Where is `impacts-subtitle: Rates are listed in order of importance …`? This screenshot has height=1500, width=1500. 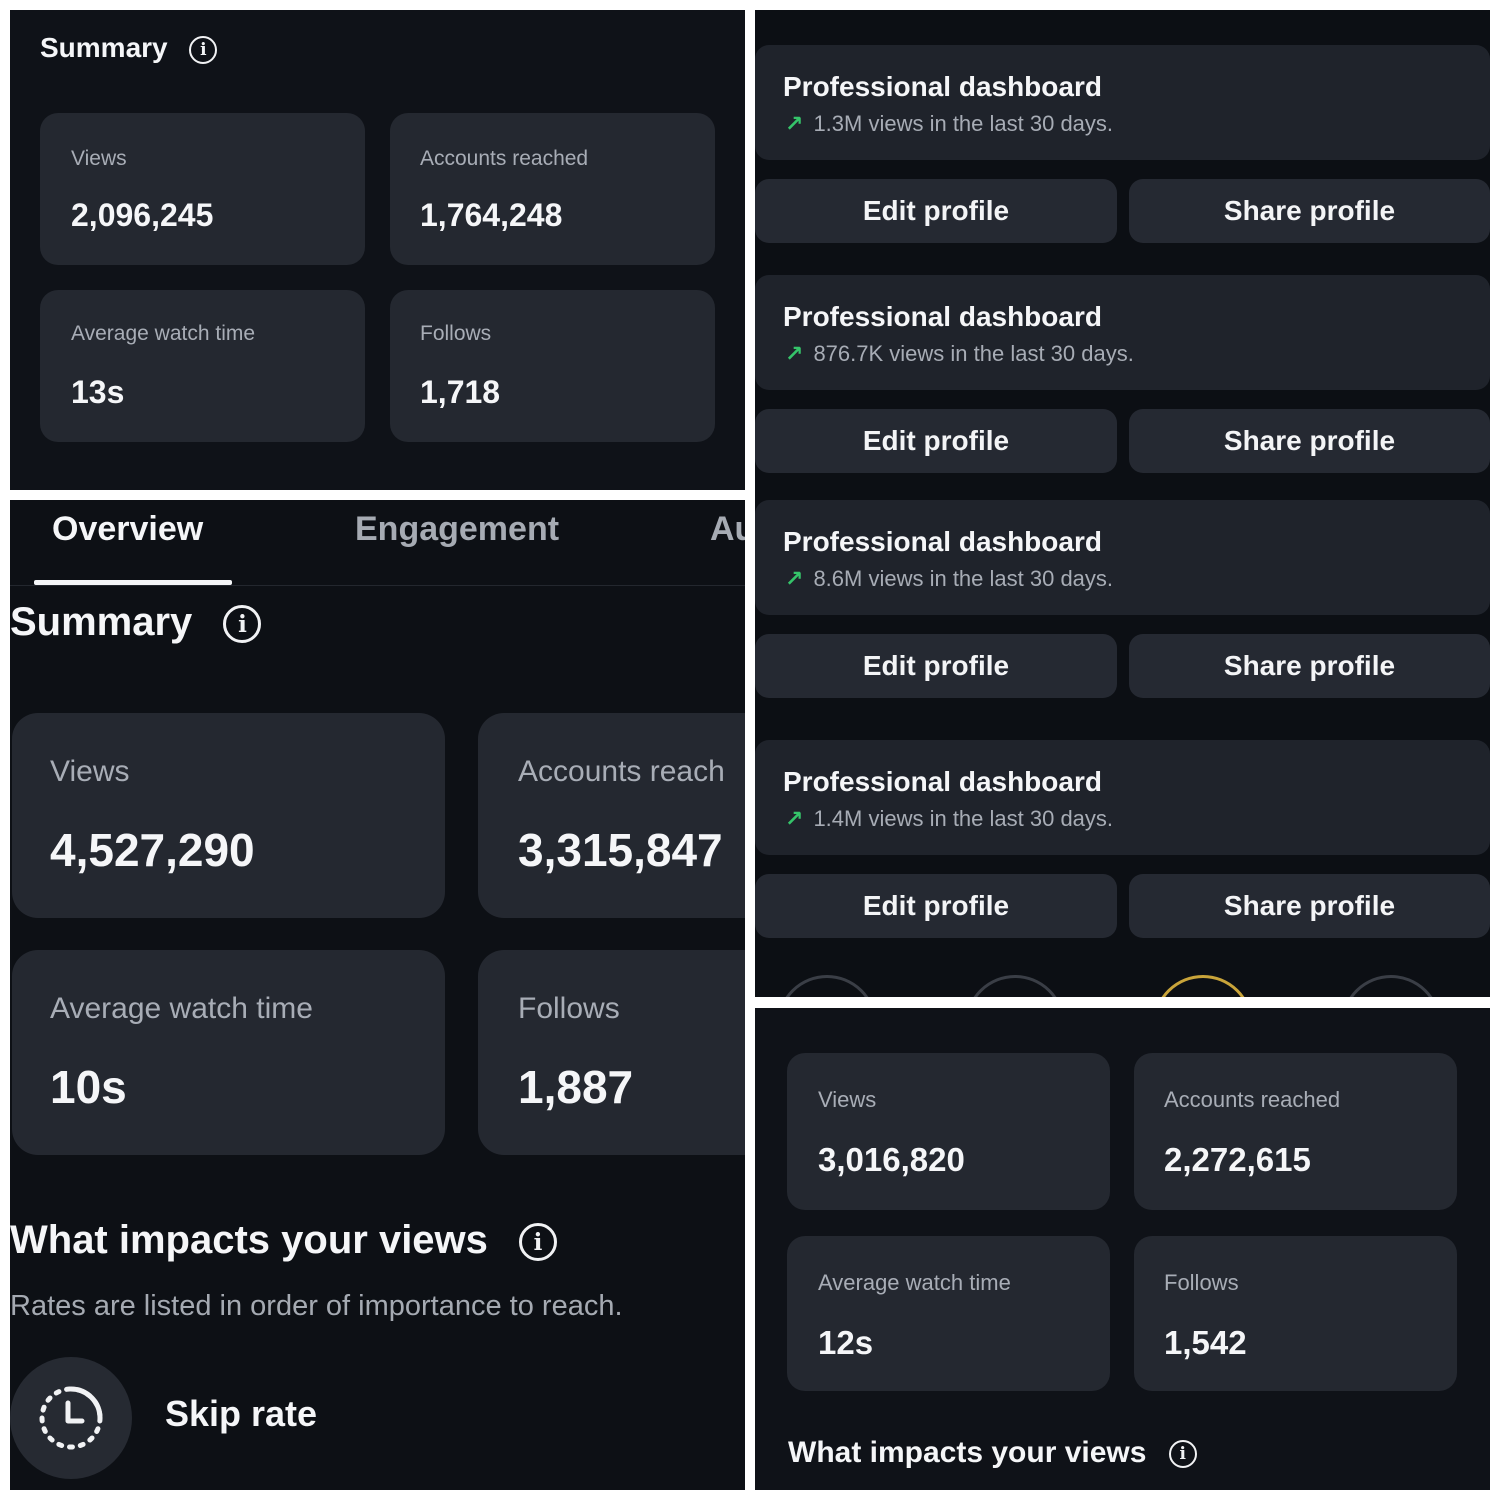
impacts-subtitle: Rates are listed in order of importance … is located at coordinates (316, 1306).